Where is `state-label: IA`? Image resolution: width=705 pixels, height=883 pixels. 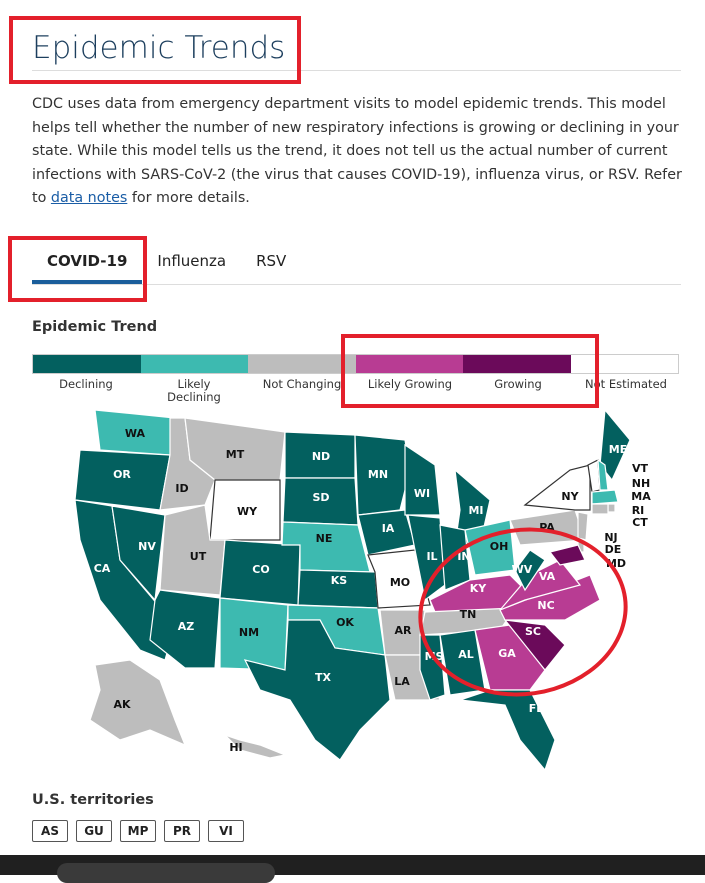 state-label: IA is located at coordinates (388, 528).